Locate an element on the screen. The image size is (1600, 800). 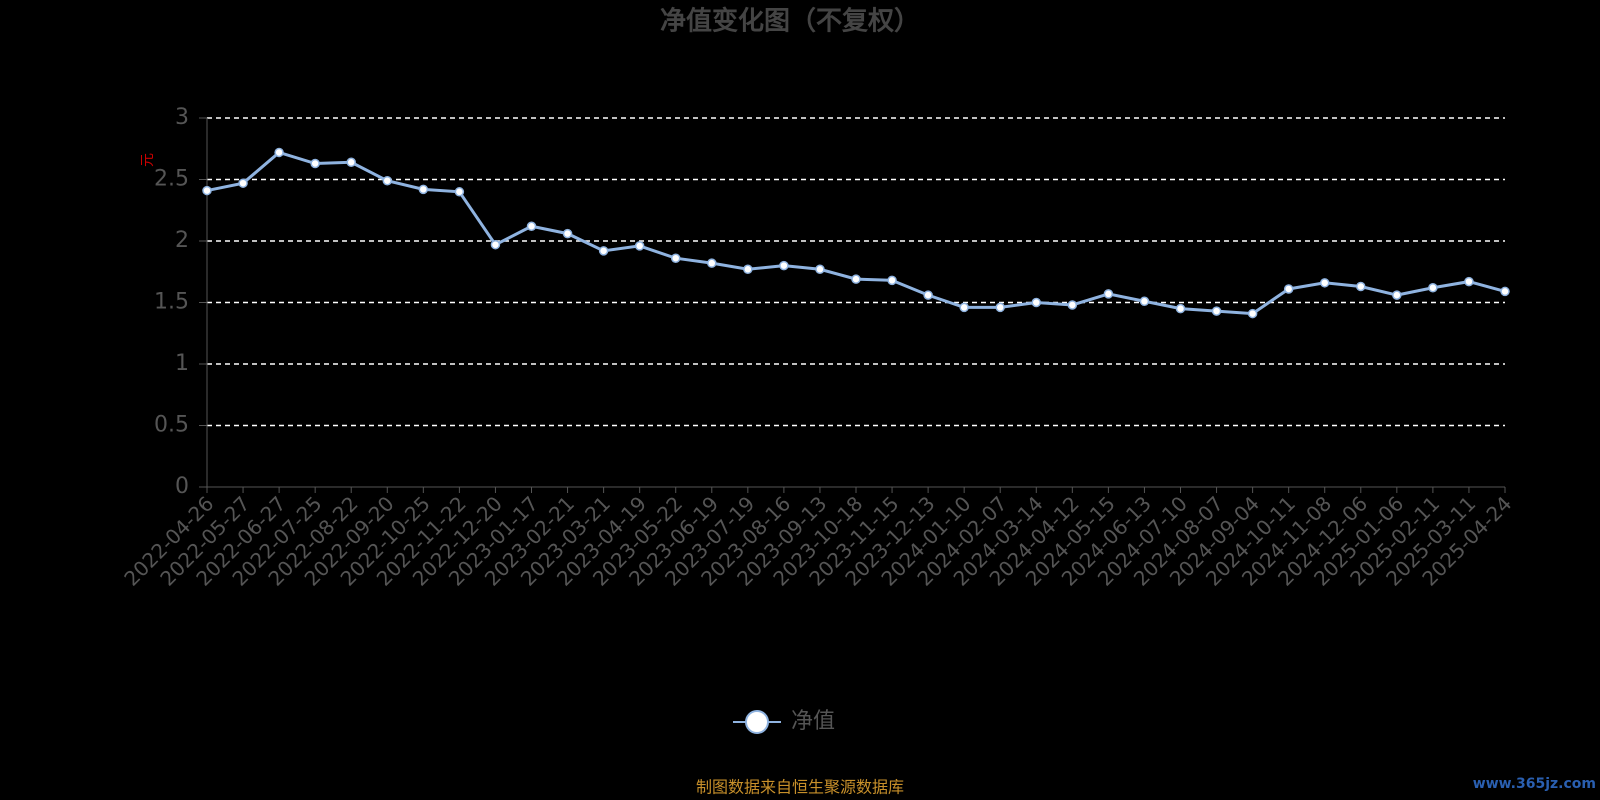
y-tick-label: 2.5 is located at coordinates (171, 179).